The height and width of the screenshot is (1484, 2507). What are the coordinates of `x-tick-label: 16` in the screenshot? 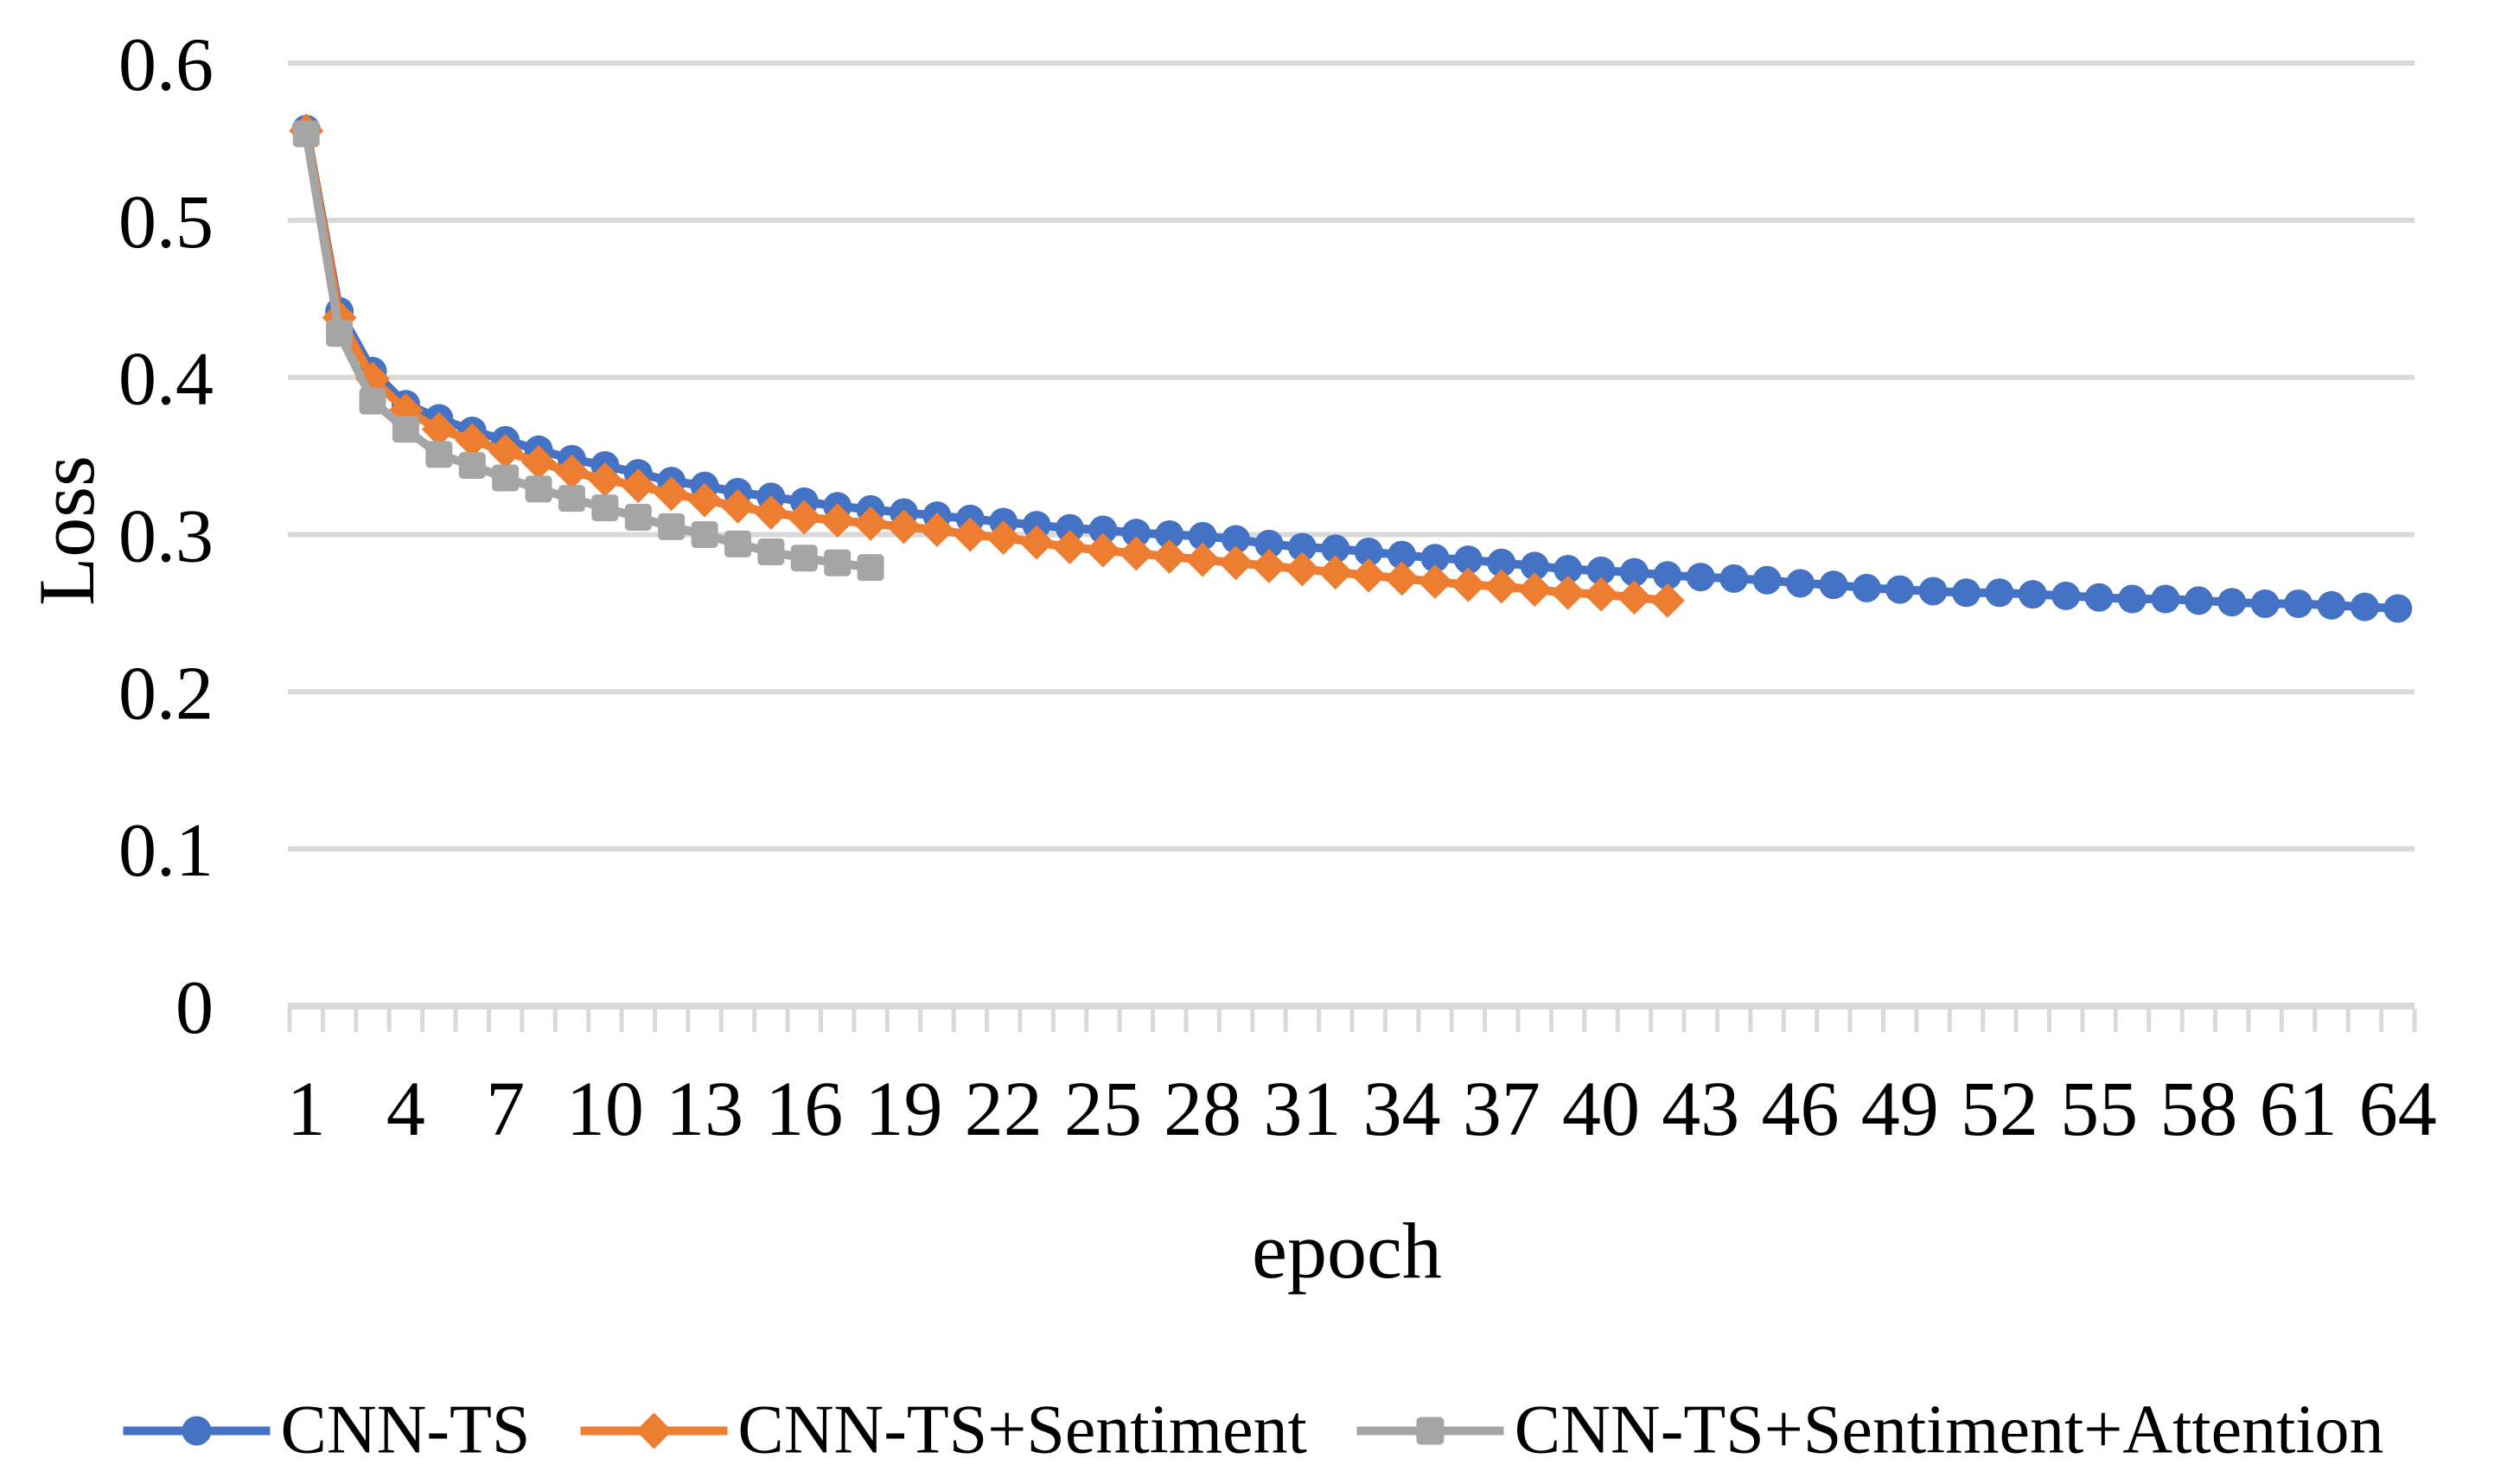 It's located at (804, 1109).